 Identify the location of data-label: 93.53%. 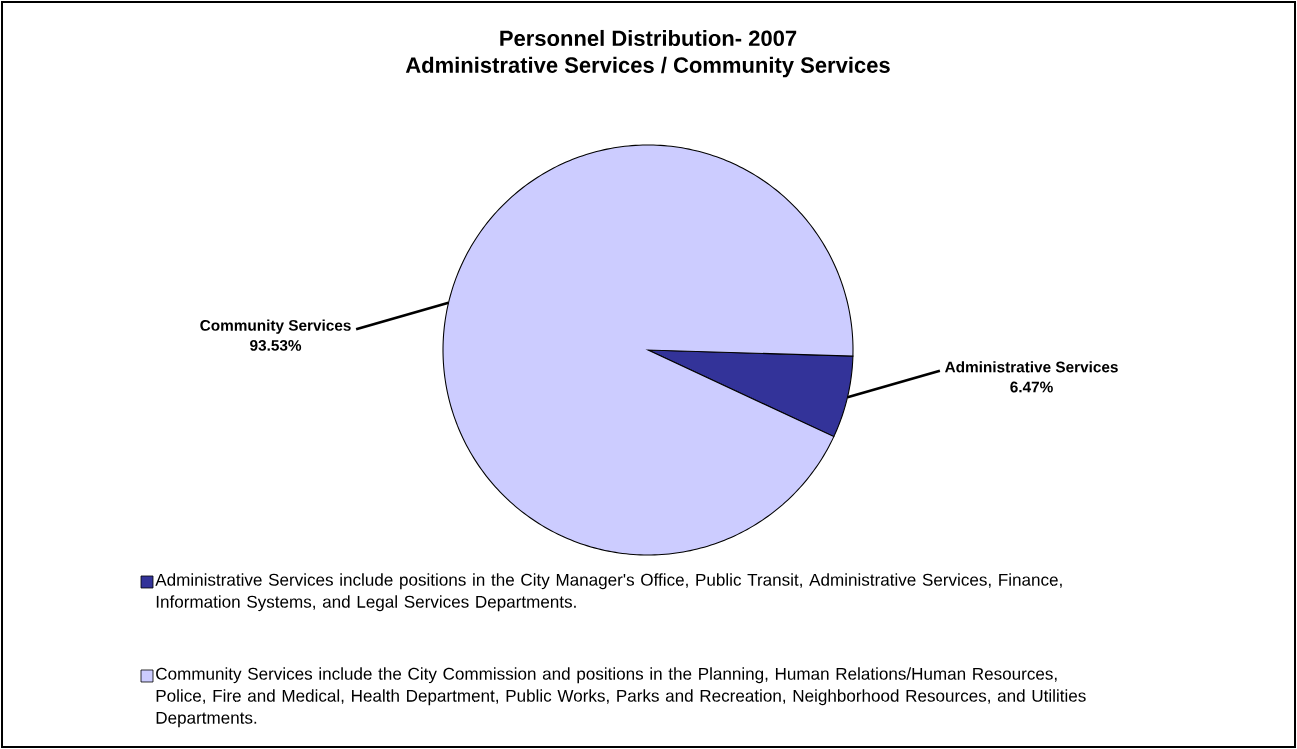
(276, 345).